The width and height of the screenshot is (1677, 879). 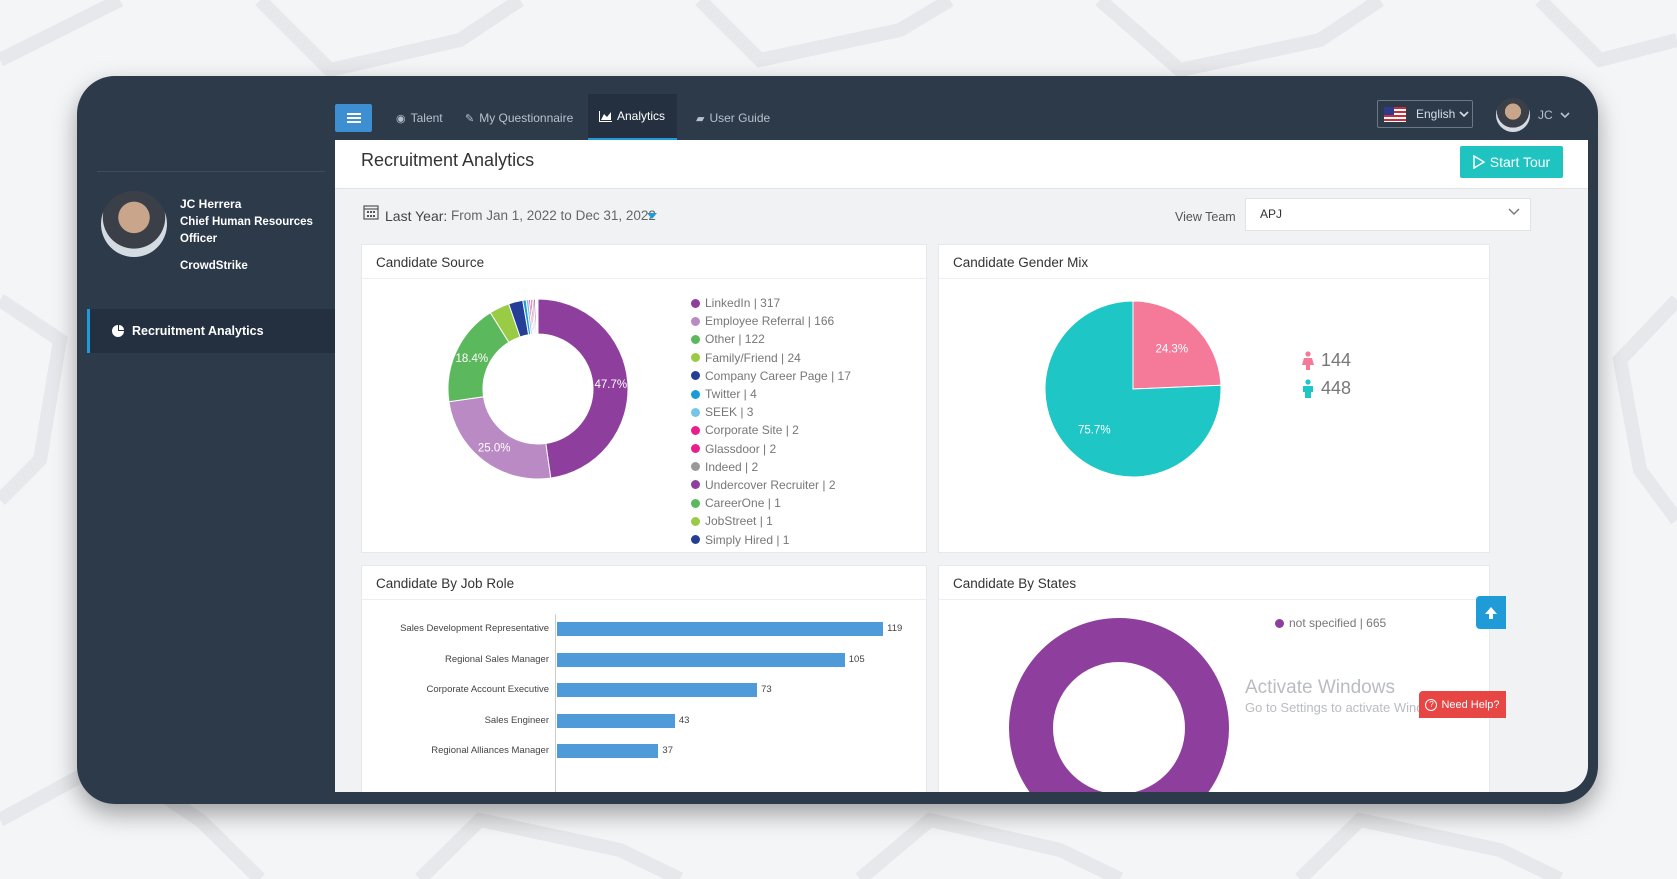 What do you see at coordinates (1348, 707) in the screenshot?
I see `activate-windows-subtitle: Go to Settings to activate Windows.` at bounding box center [1348, 707].